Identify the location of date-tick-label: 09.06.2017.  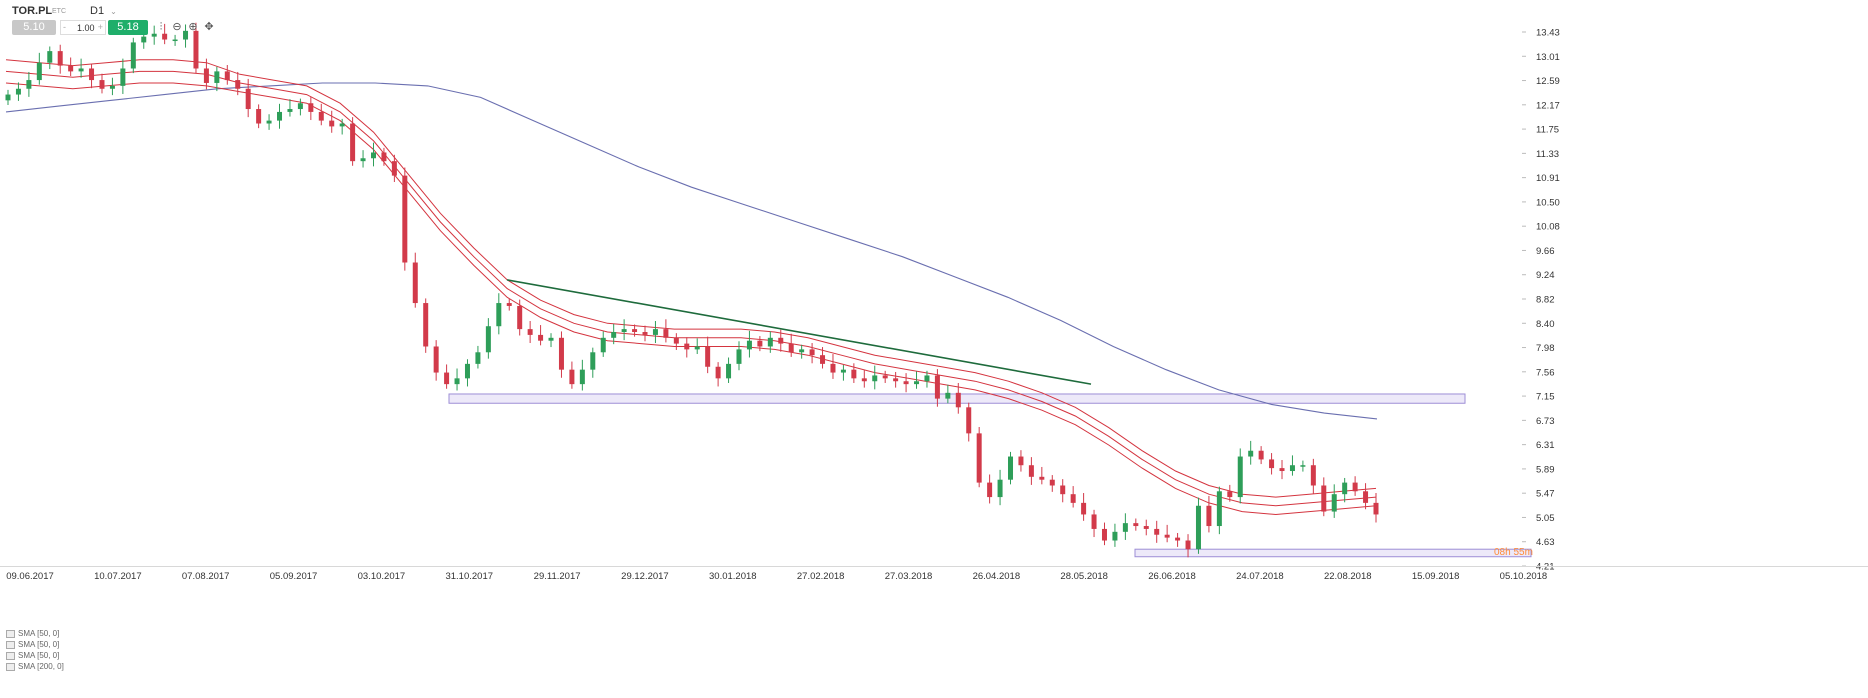
(30, 576).